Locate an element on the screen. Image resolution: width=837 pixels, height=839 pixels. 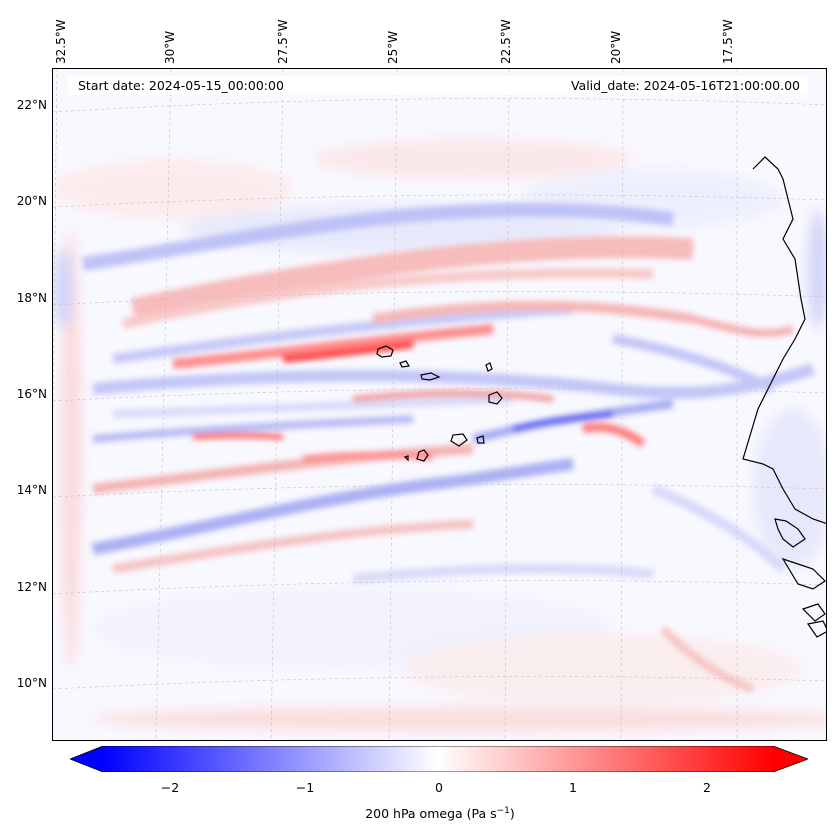
start-date-text: Start date: 2024-05-15_00:00:00 is located at coordinates (181, 85).